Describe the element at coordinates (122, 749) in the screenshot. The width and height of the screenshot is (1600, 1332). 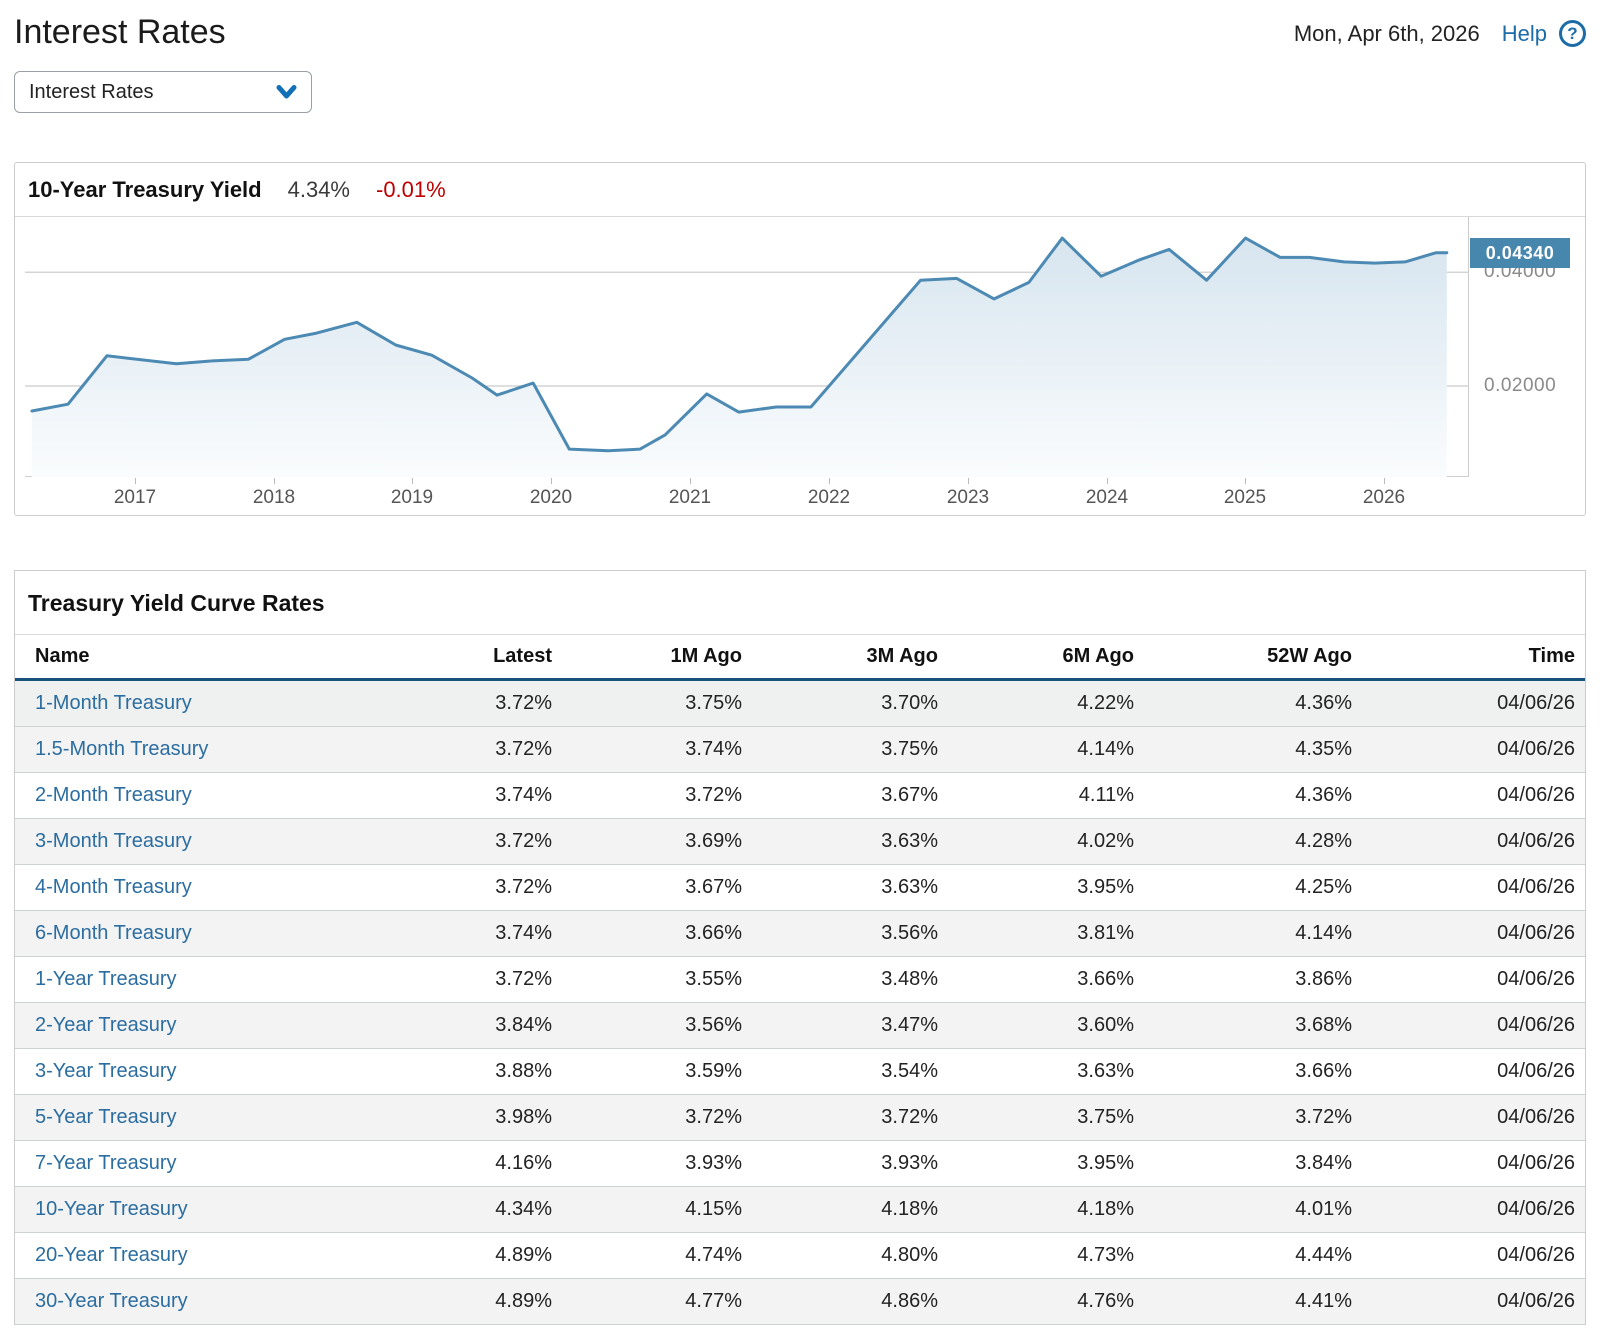
I see `treasury-security-link: 1.5-Month Treasury` at that location.